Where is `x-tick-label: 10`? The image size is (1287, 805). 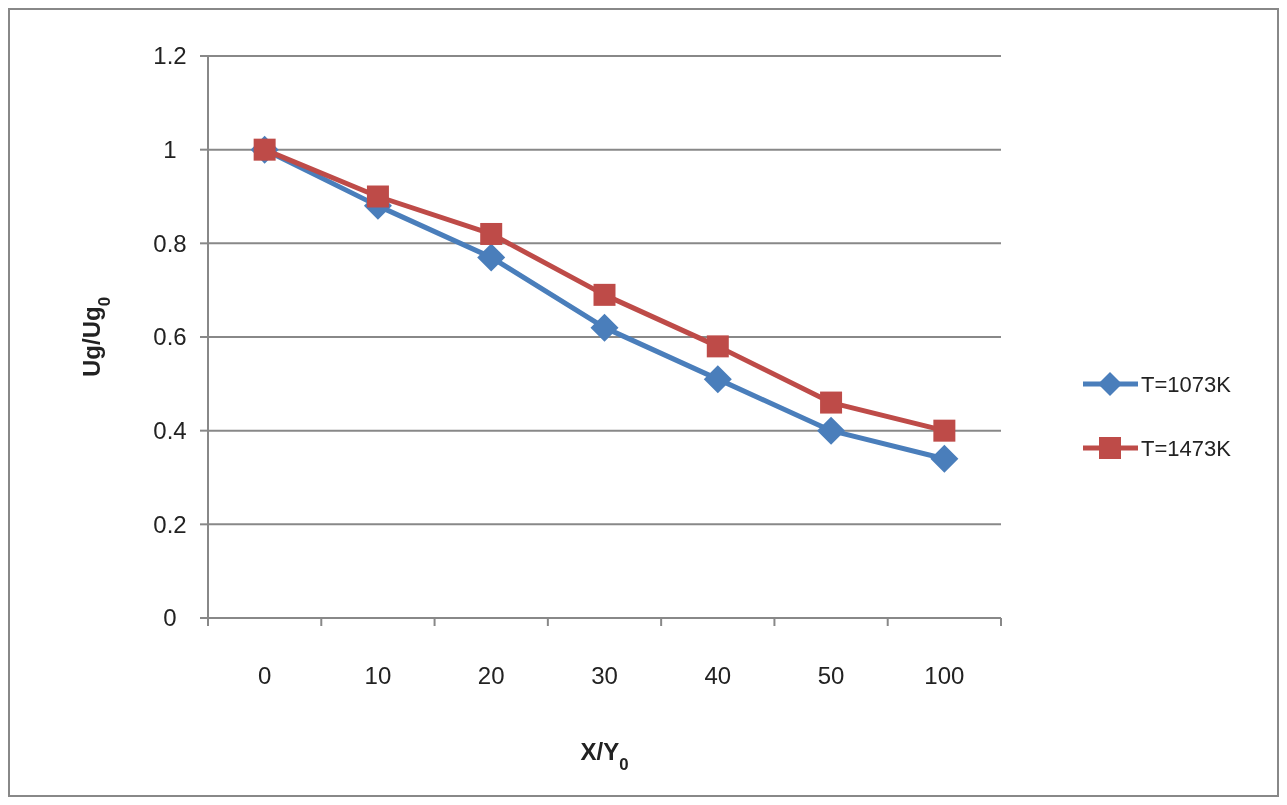 x-tick-label: 10 is located at coordinates (378, 676).